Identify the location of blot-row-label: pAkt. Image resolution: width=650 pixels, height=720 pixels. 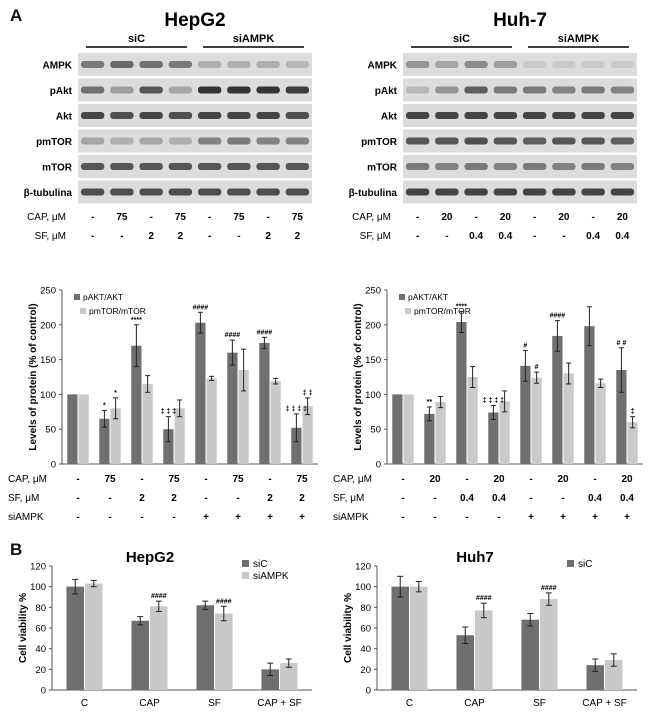
(386, 91).